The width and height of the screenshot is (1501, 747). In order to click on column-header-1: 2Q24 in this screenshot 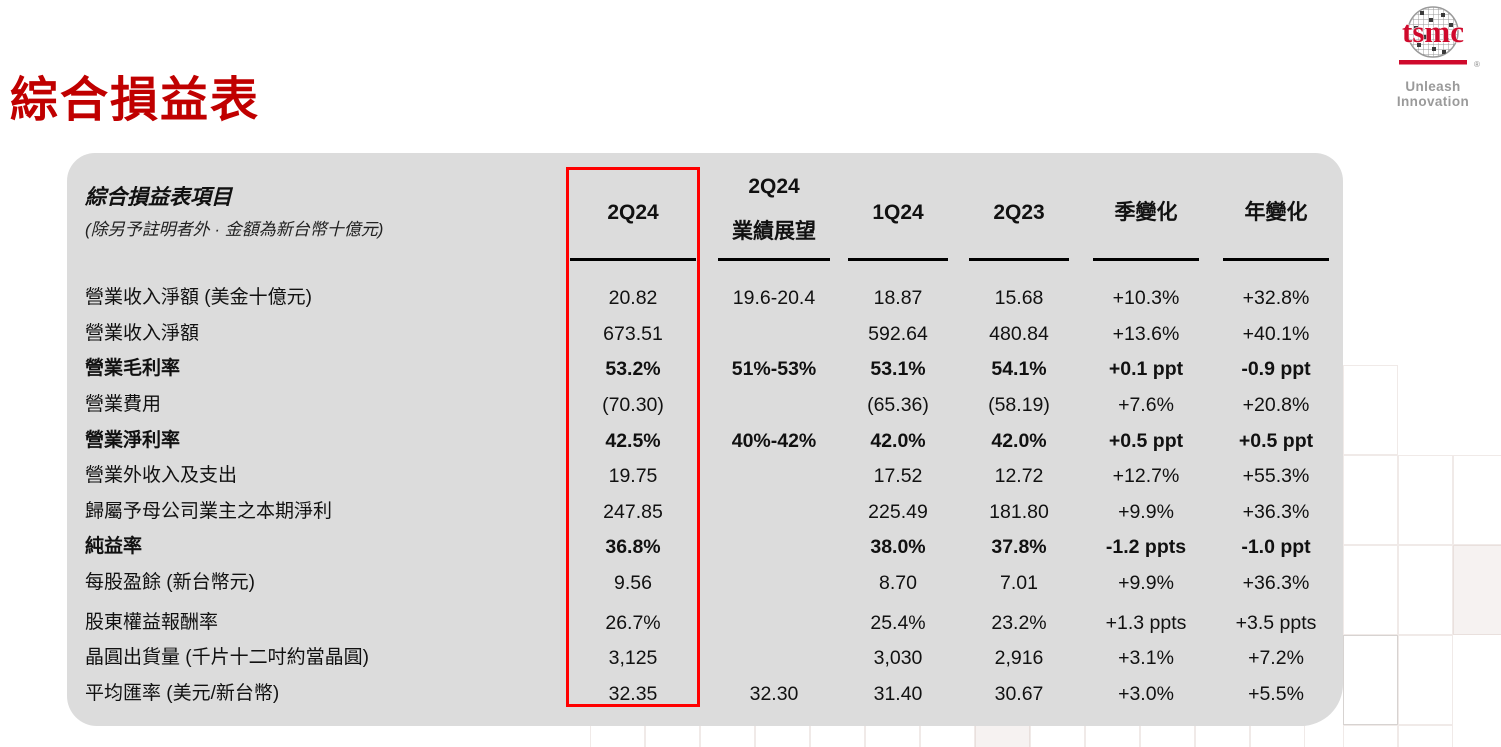, I will do `click(633, 213)`.